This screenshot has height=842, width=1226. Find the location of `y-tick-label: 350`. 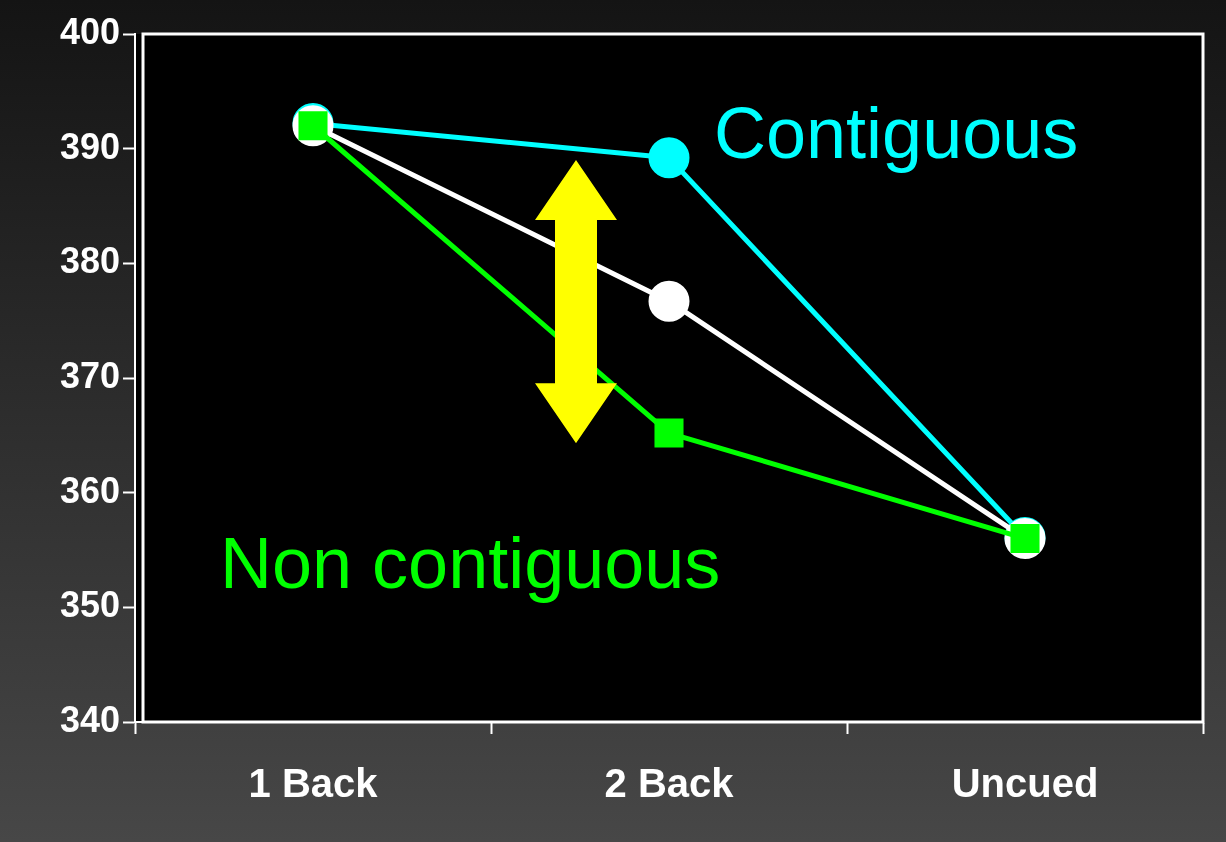

y-tick-label: 350 is located at coordinates (89, 605).